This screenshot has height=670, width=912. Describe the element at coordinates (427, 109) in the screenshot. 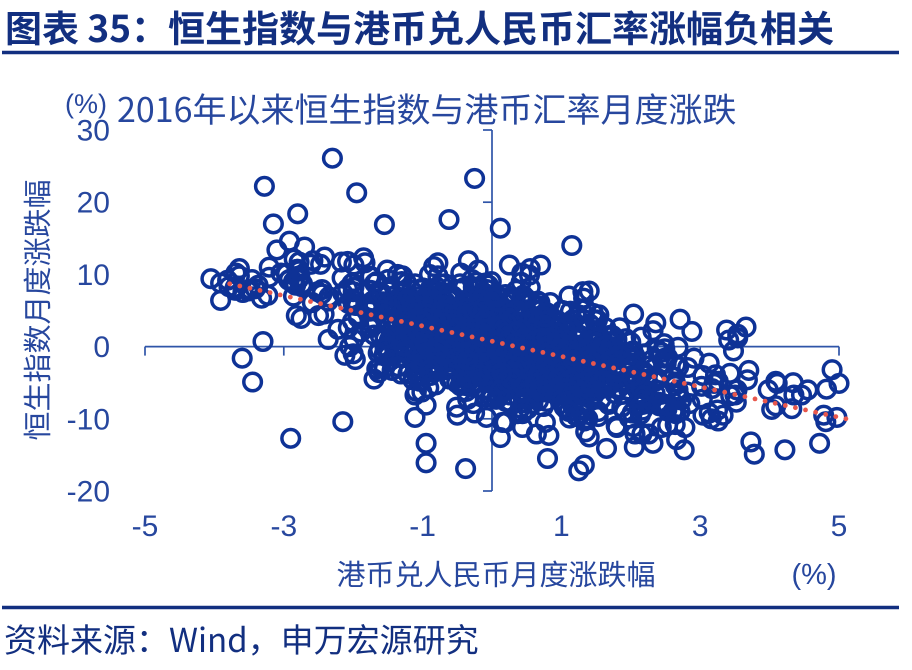

I see `chart-title-glyphs` at that location.